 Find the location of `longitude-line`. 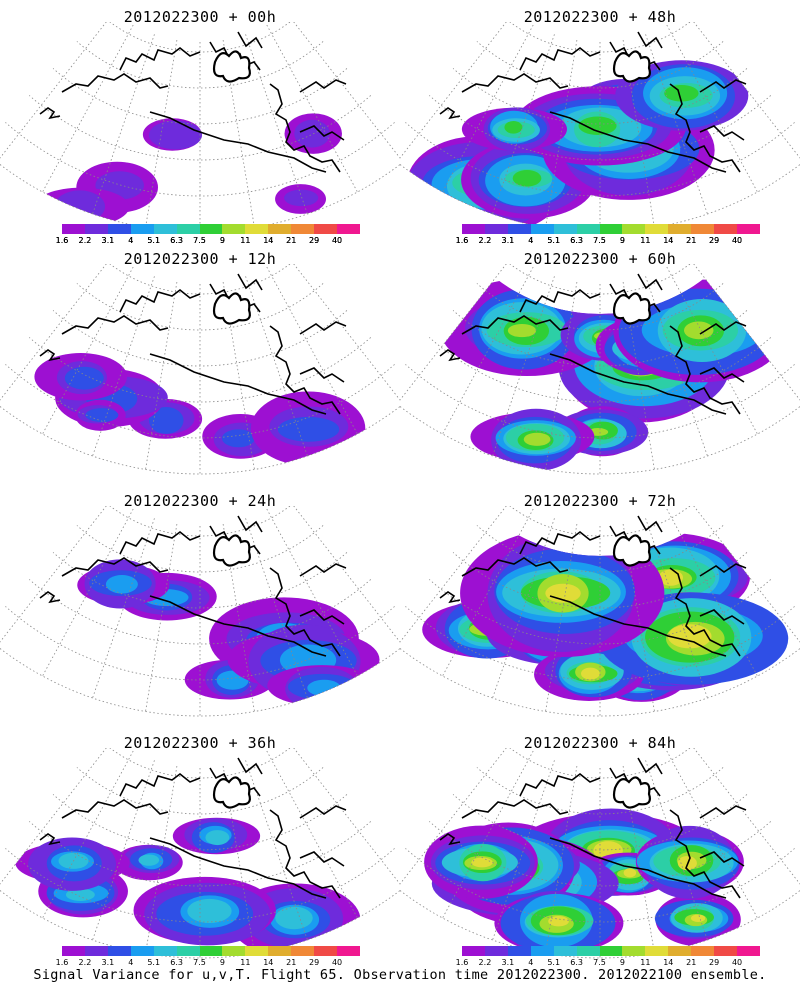

longitude-line is located at coordinates (312, 108).